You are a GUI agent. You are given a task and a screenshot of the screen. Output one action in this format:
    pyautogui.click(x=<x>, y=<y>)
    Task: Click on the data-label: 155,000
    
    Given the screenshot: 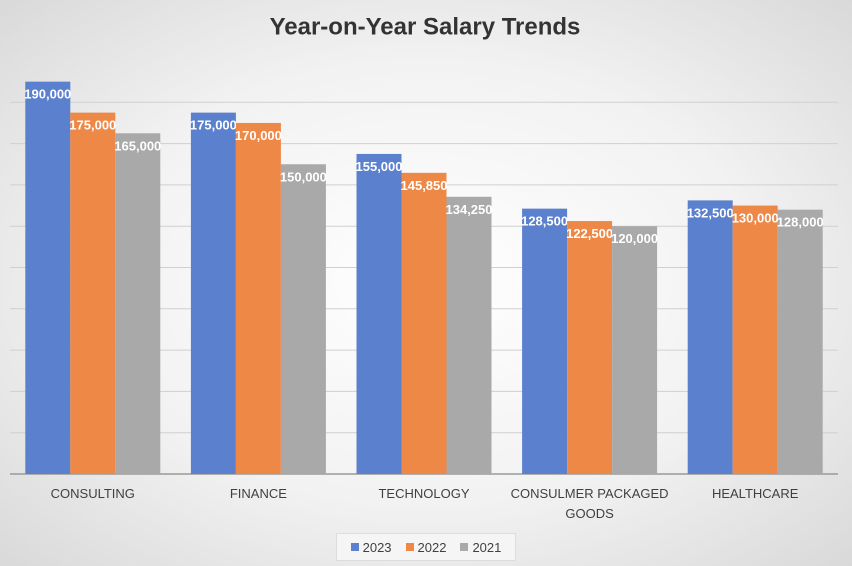 What is the action you would take?
    pyautogui.click(x=379, y=166)
    